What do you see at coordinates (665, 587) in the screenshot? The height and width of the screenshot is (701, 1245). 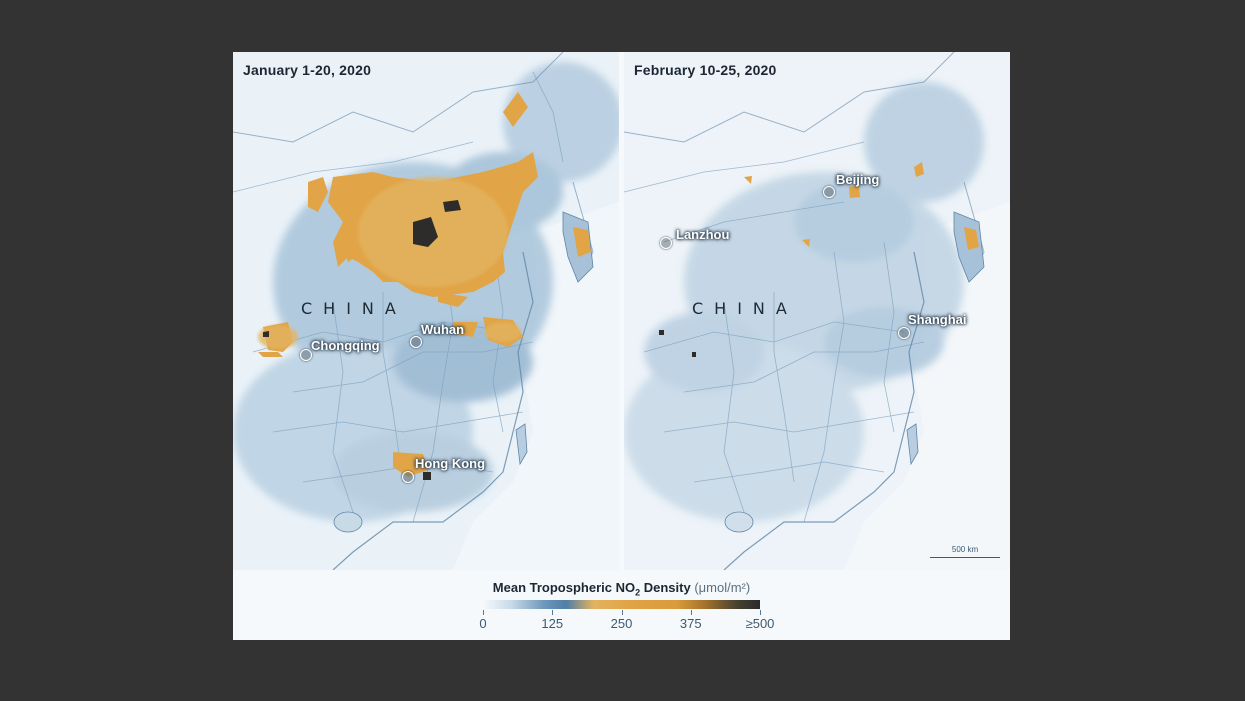 I see `legend-title-after: Density` at bounding box center [665, 587].